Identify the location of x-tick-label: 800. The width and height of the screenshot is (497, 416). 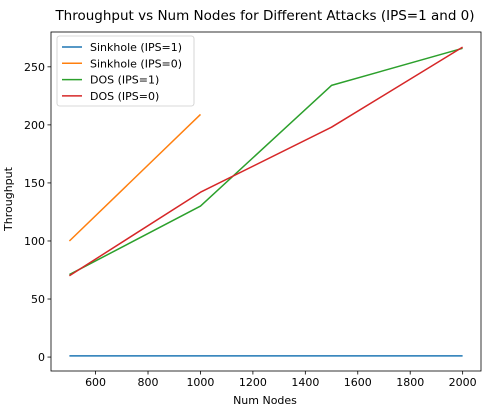
(148, 382).